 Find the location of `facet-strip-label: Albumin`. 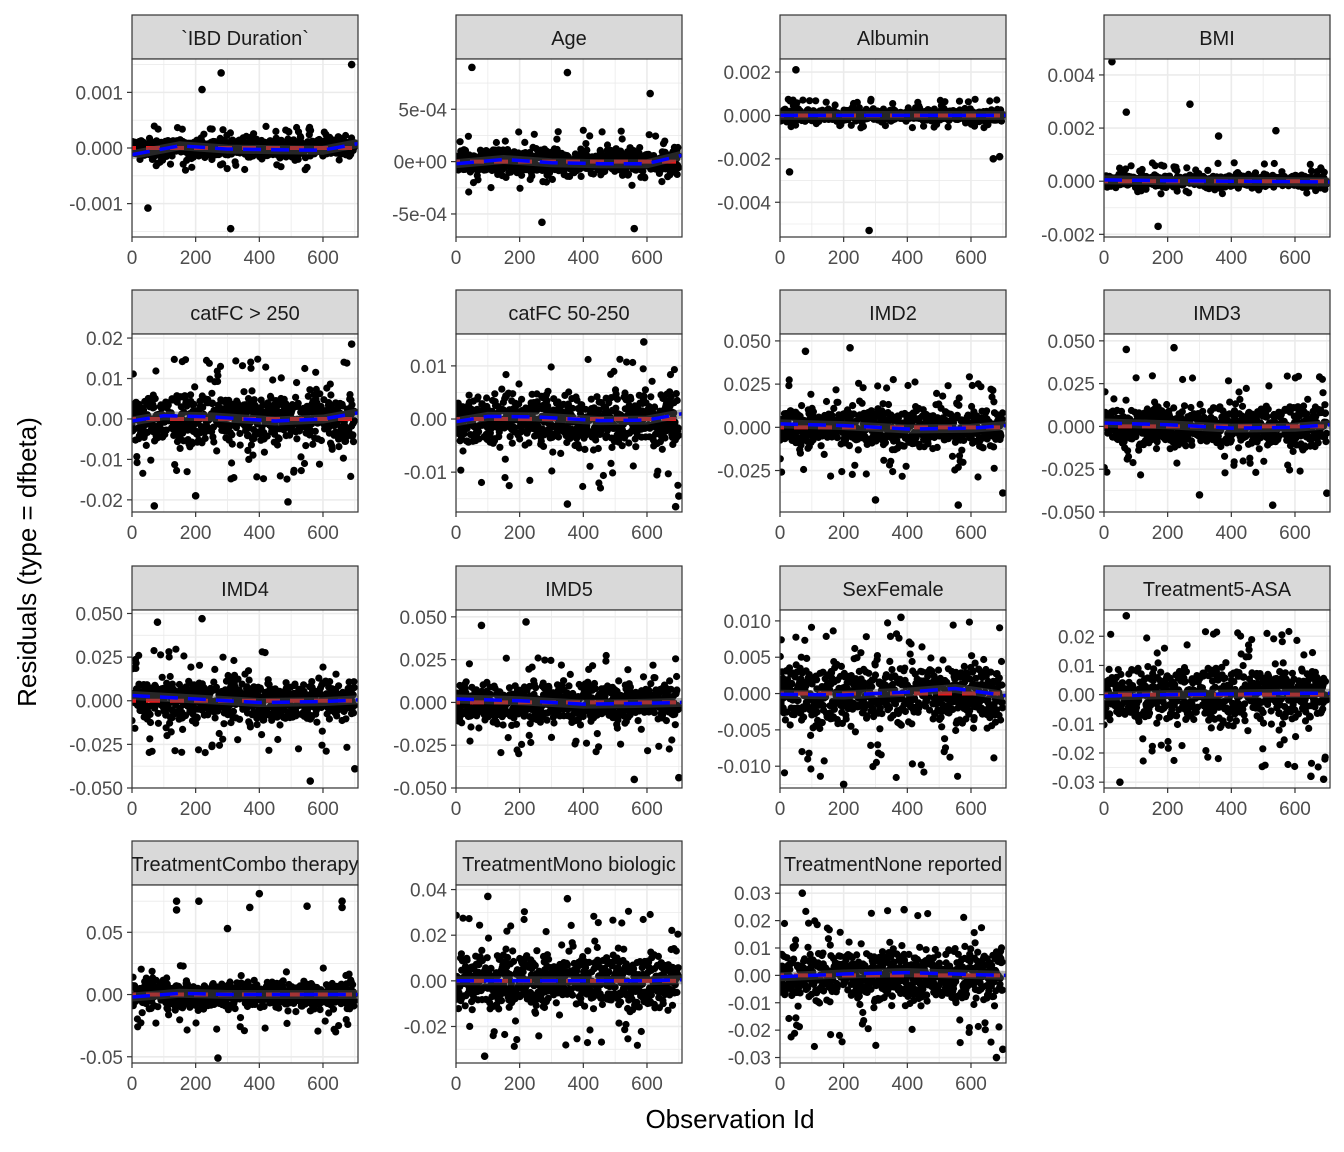

facet-strip-label: Albumin is located at coordinates (893, 39).